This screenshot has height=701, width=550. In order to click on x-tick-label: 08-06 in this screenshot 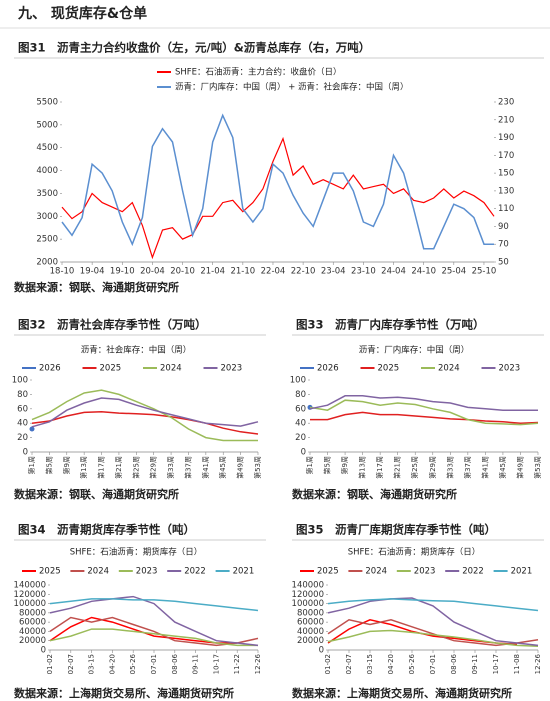, I will do `click(454, 663)`.